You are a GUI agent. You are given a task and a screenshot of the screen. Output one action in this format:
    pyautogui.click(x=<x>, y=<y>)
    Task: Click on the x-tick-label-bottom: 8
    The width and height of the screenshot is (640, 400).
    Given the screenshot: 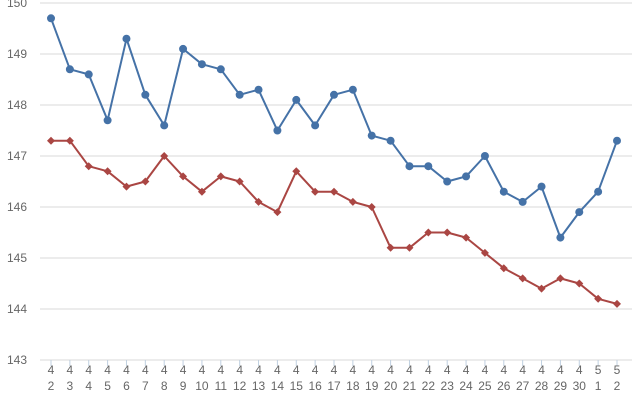 What is the action you would take?
    pyautogui.click(x=164, y=386)
    